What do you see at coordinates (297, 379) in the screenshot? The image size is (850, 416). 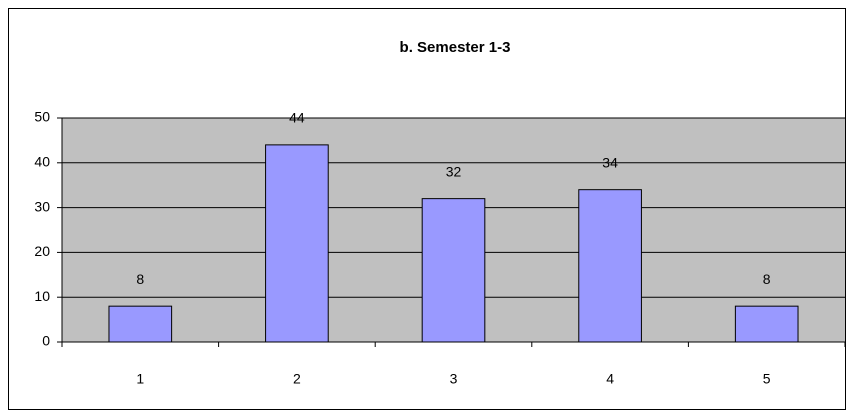 I see `x-tick-label: 2` at bounding box center [297, 379].